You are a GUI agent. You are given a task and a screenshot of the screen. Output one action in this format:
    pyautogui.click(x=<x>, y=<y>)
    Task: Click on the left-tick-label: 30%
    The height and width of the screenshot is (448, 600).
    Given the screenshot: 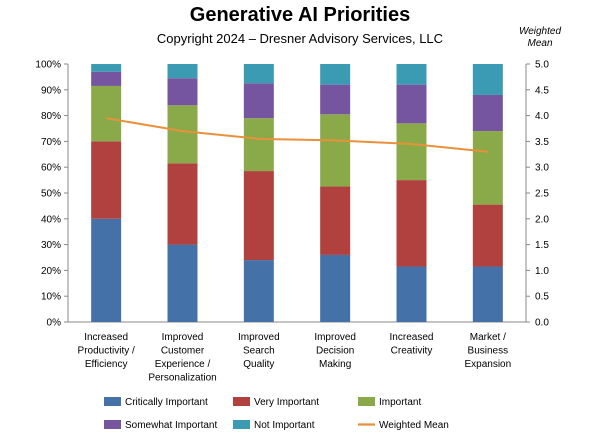 What is the action you would take?
    pyautogui.click(x=51, y=245)
    